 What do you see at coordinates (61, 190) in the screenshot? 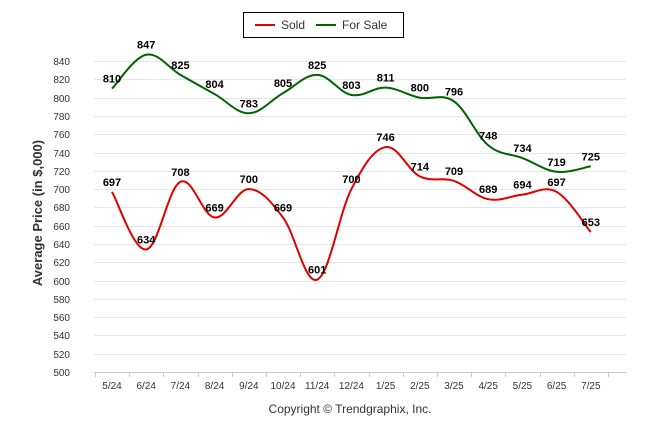
I see `y-tick-label: 700` at bounding box center [61, 190].